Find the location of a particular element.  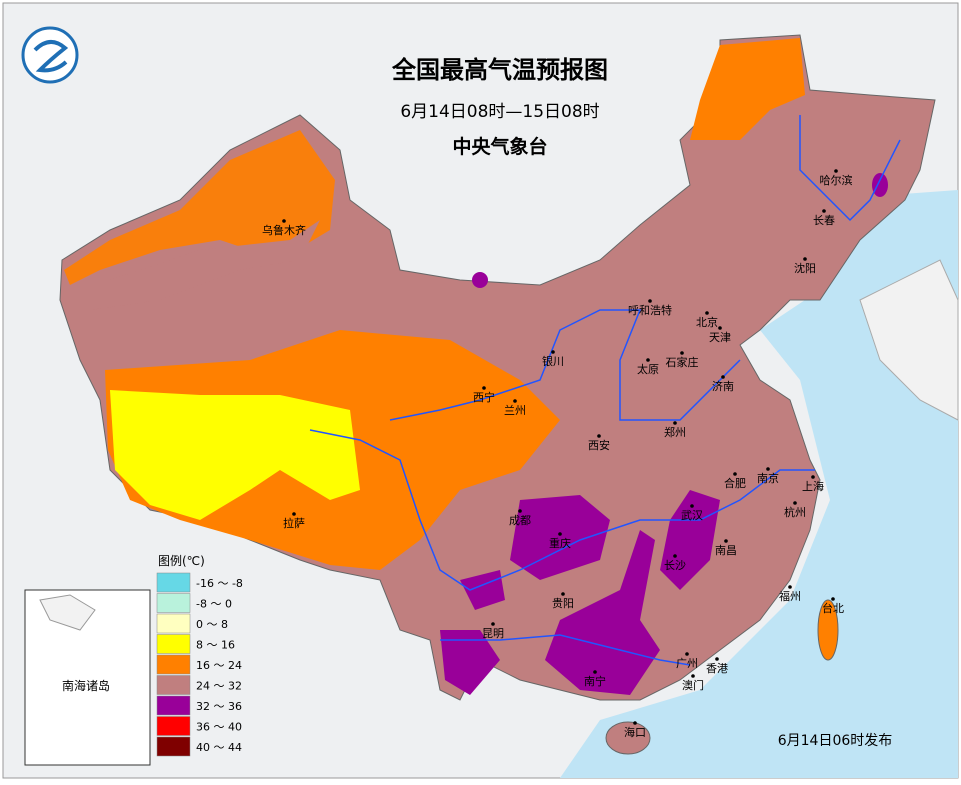

city-label: 南京 is located at coordinates (768, 478).